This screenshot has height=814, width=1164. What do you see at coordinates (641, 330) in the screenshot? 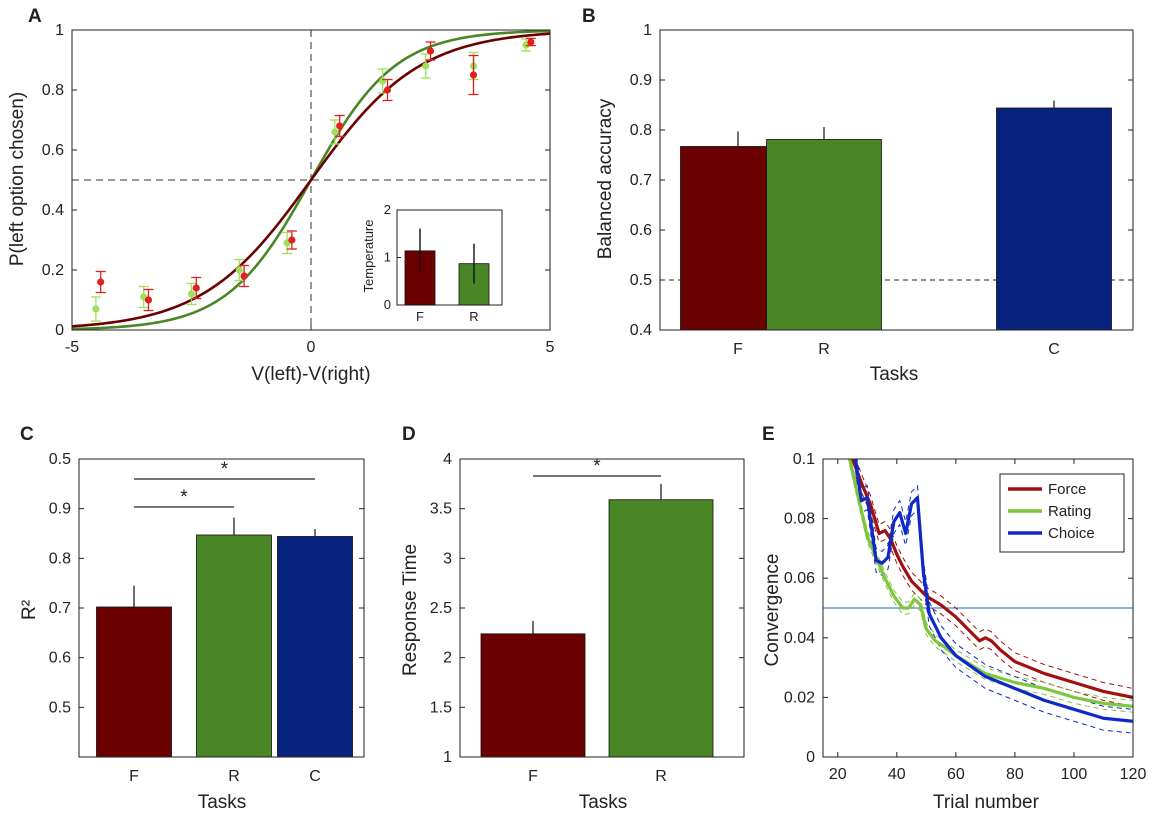
I see `panel-b-y-tick-label: 0.4` at bounding box center [641, 330].